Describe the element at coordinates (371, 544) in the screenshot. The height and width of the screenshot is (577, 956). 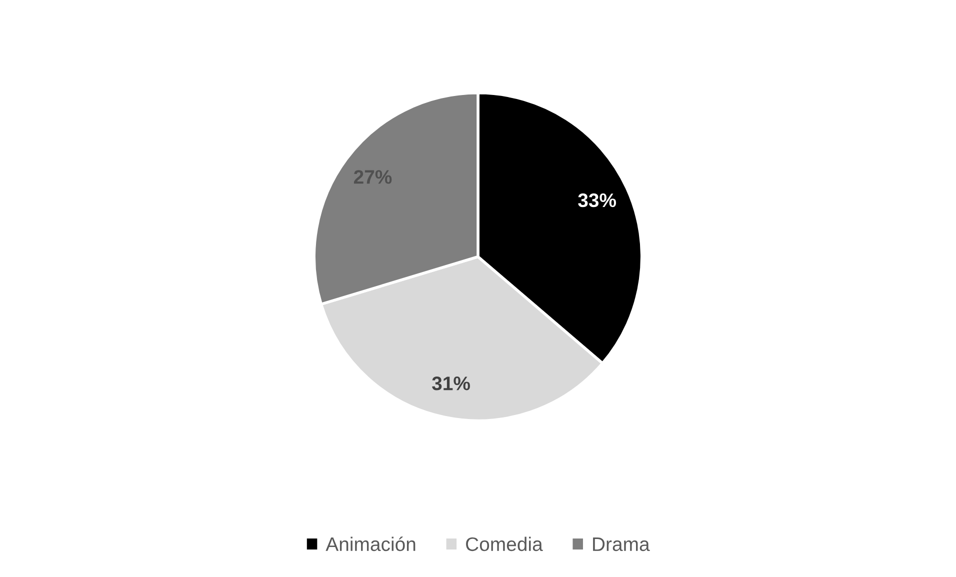
I see `legend-label: Animación` at that location.